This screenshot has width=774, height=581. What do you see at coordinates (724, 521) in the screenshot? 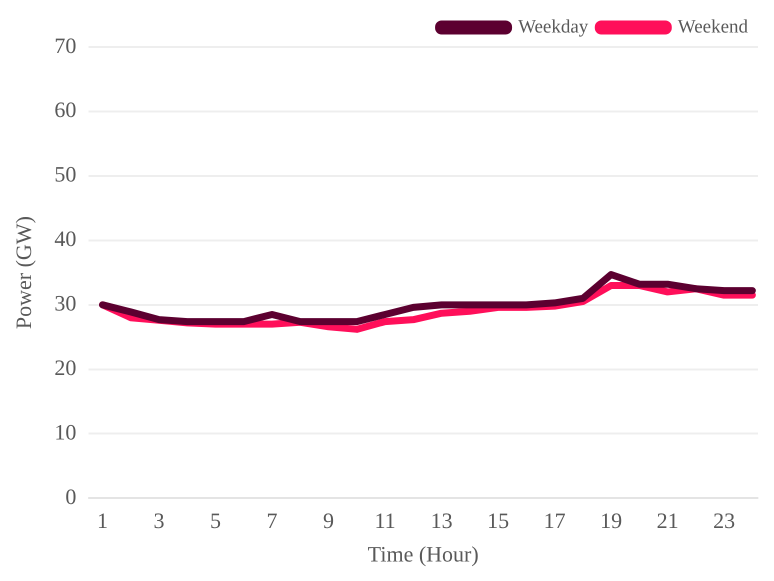
I see `x-tick-label: 23` at bounding box center [724, 521].